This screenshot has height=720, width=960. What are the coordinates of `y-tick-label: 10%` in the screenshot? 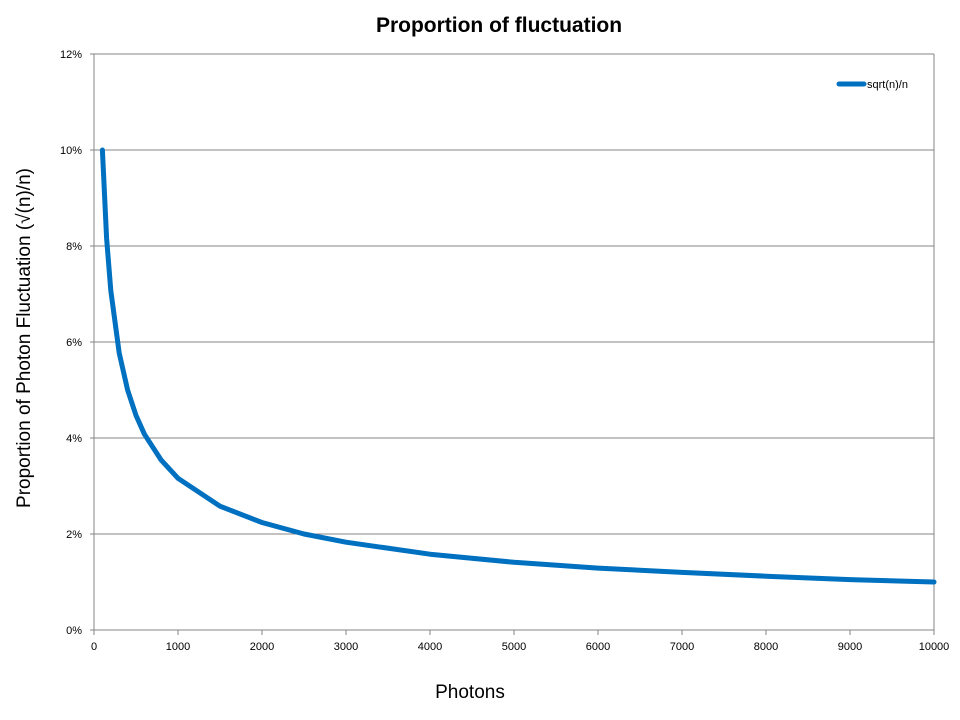 It's located at (71, 151).